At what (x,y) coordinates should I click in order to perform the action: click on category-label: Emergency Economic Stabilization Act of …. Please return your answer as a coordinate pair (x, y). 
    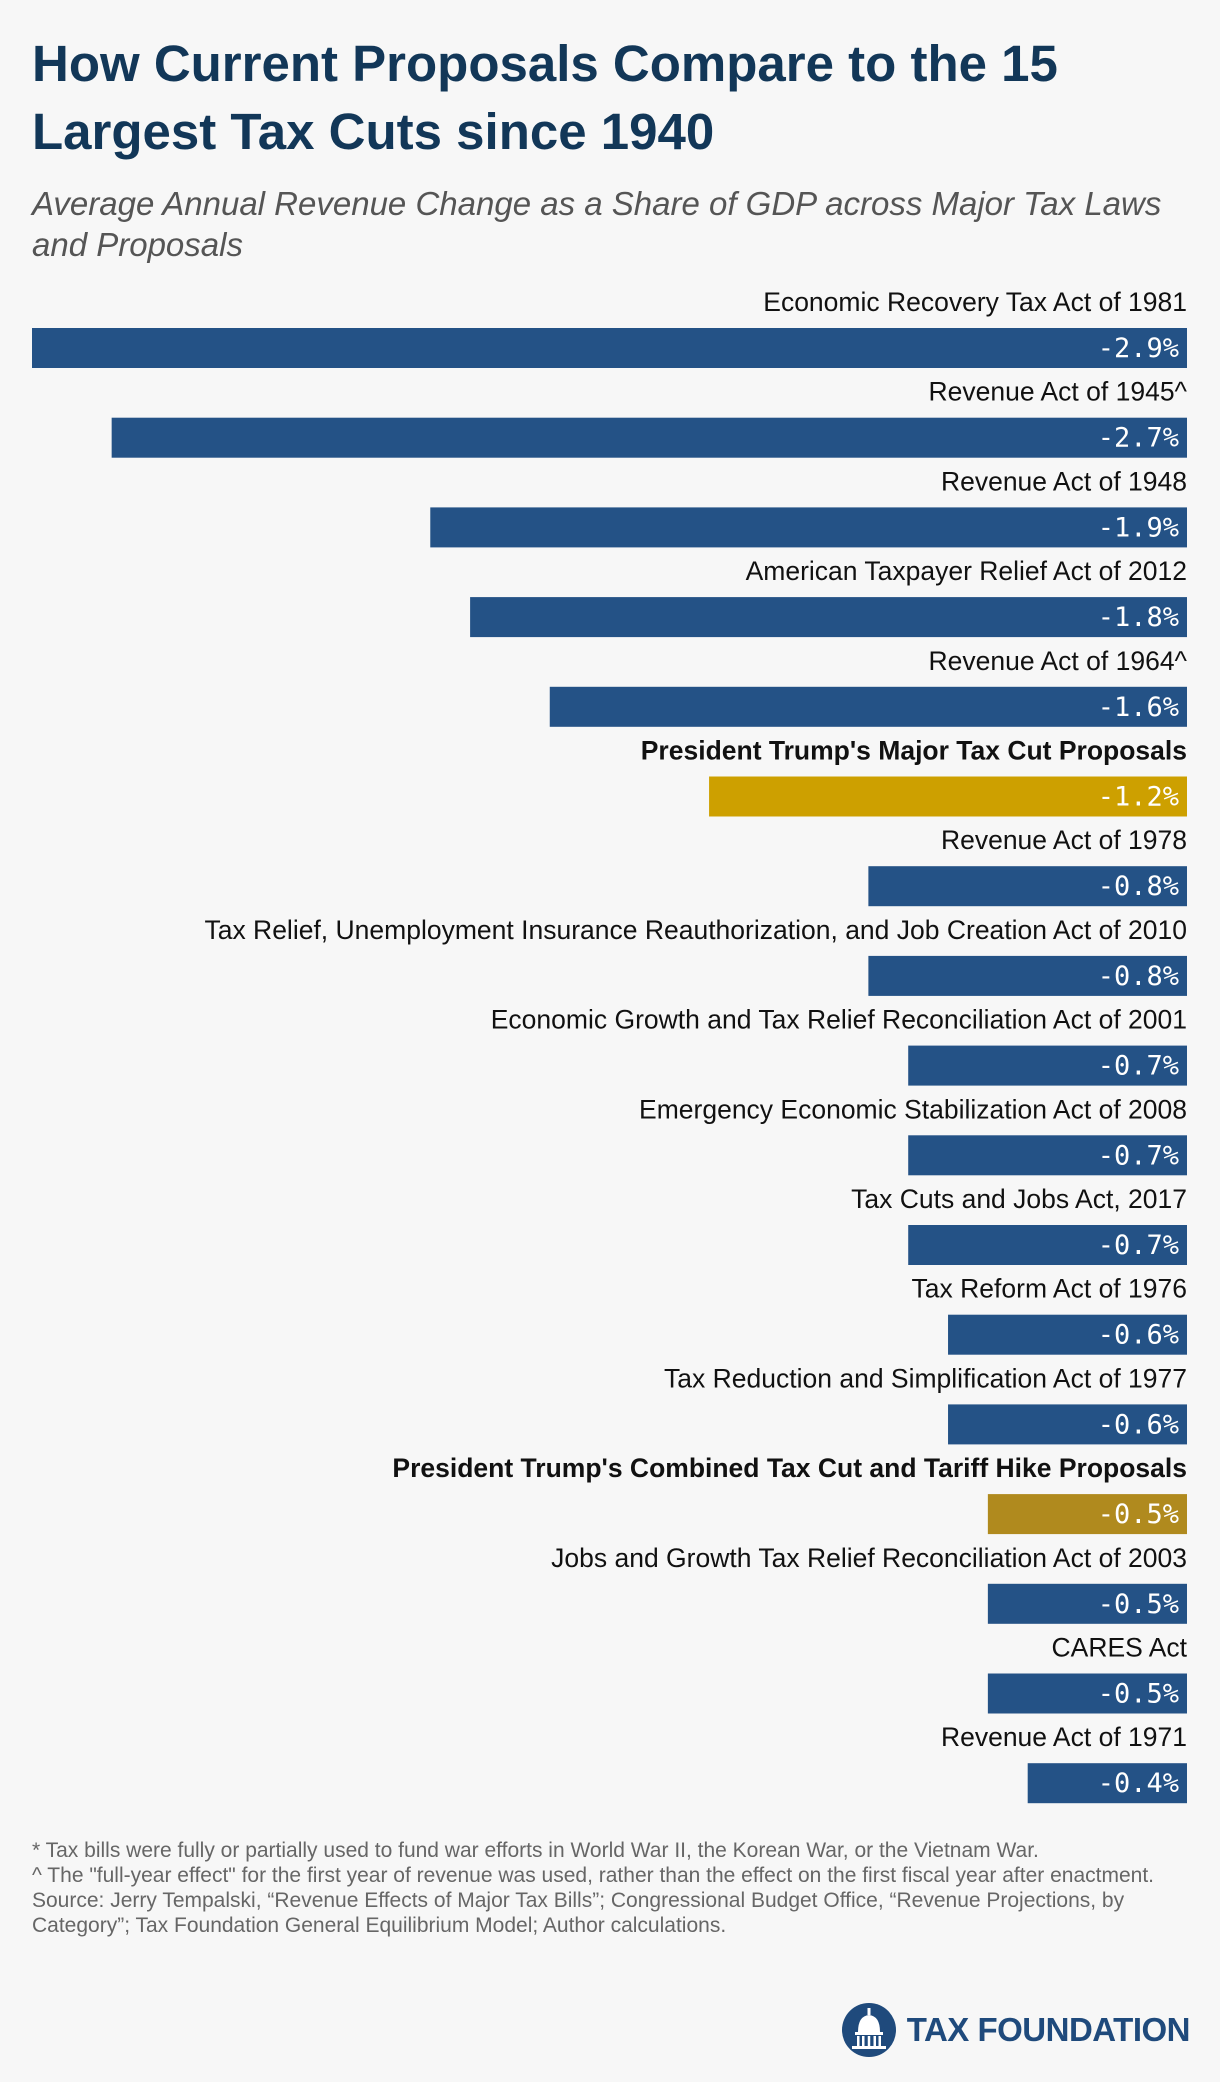
    Looking at the image, I should click on (913, 1109).